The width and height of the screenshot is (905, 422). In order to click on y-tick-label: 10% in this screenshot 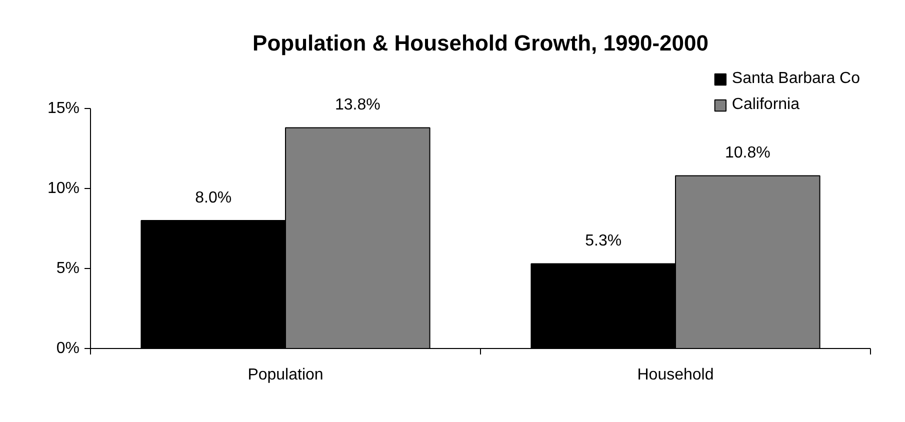, I will do `click(63, 188)`.